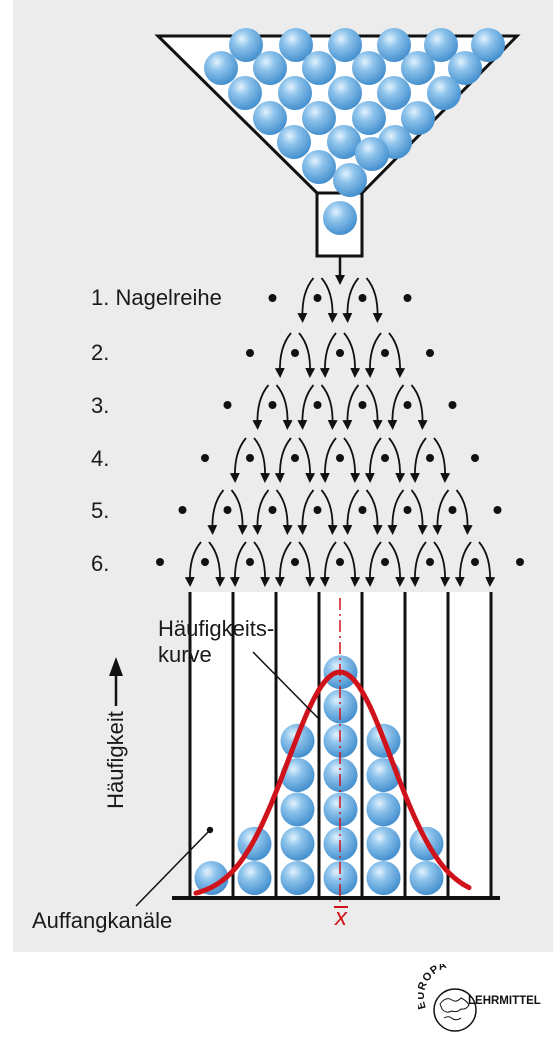 This screenshot has height=1045, width=553. What do you see at coordinates (354, 112) in the screenshot?
I see `hopper-balls` at bounding box center [354, 112].